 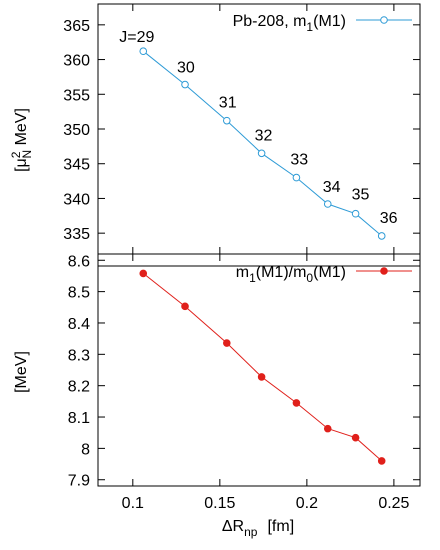 What do you see at coordinates (186, 68) in the screenshot?
I see `top-point-label: 30` at bounding box center [186, 68].